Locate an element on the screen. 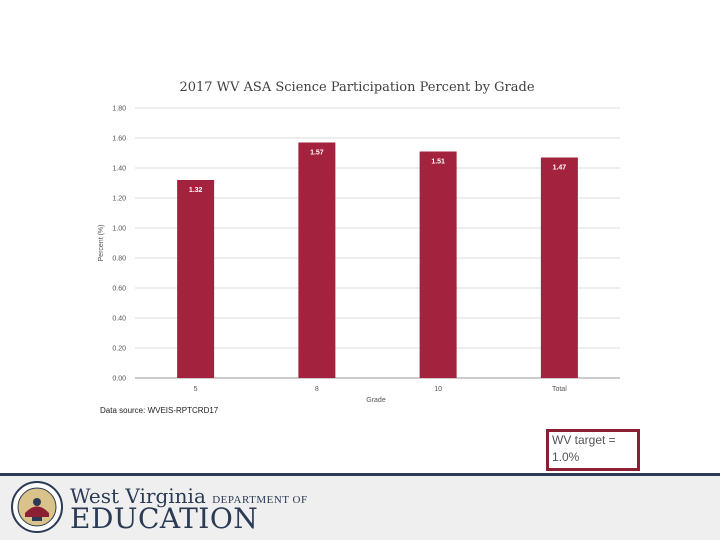 The height and width of the screenshot is (540, 720). footer-department: DEPARTMENT OF is located at coordinates (260, 500).